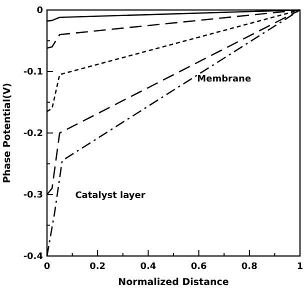 This screenshot has height=290, width=305. Describe the element at coordinates (33, 134) in the screenshot. I see `y-tick-label: -0.2` at that location.